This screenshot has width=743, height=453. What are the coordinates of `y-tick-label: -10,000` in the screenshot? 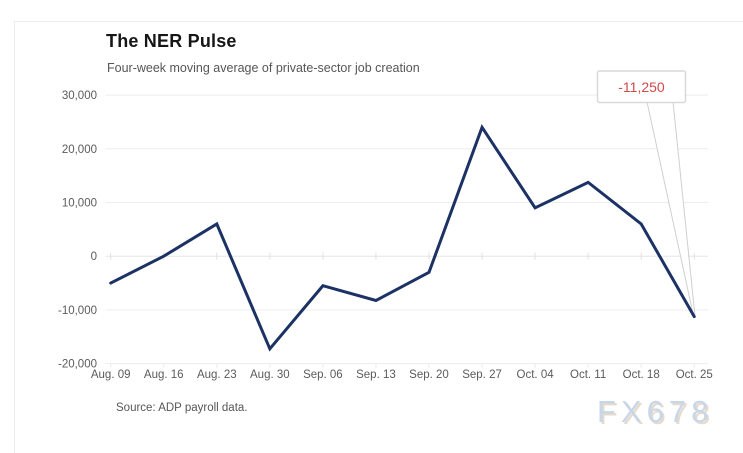 It's located at (77, 311).